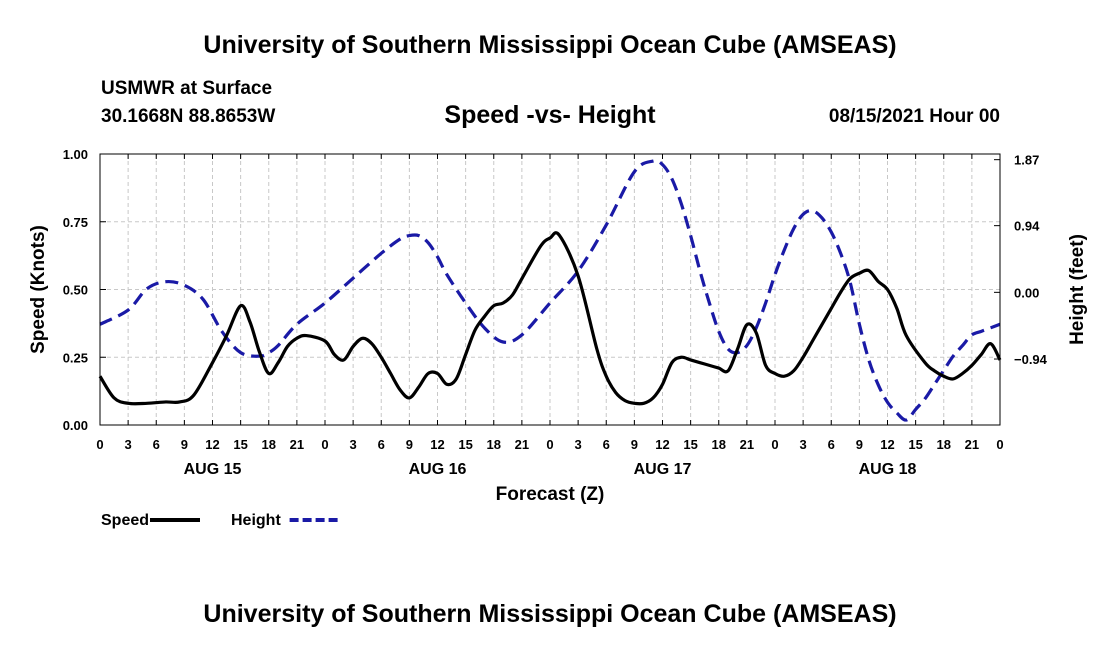 Image resolution: width=1100 pixels, height=650 pixels. What do you see at coordinates (75, 222) in the screenshot?
I see `y-left-tick-label: 0.75` at bounding box center [75, 222].